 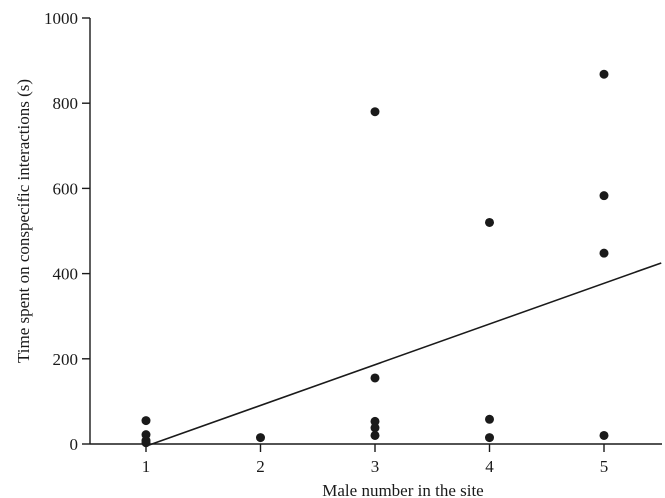 I want to click on y-tick-label: 800, so click(x=66, y=103).